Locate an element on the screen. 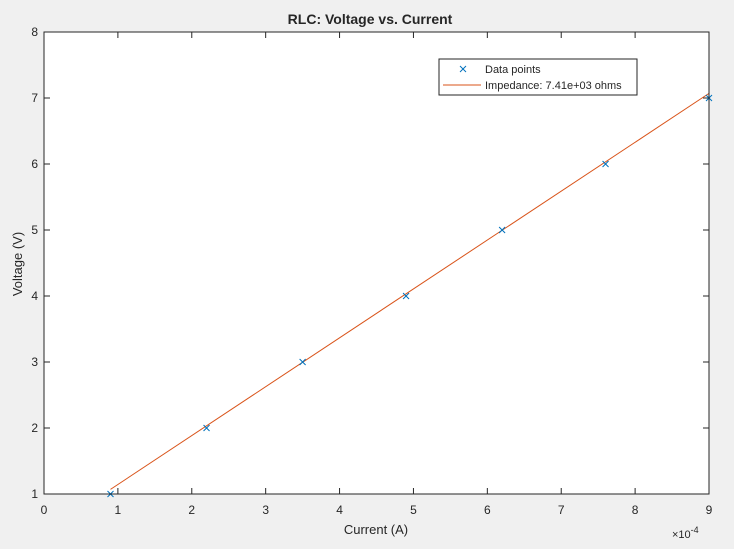 The width and height of the screenshot is (734, 549). svg-text: ×10⁻⁴ is located at coordinates (685, 533).